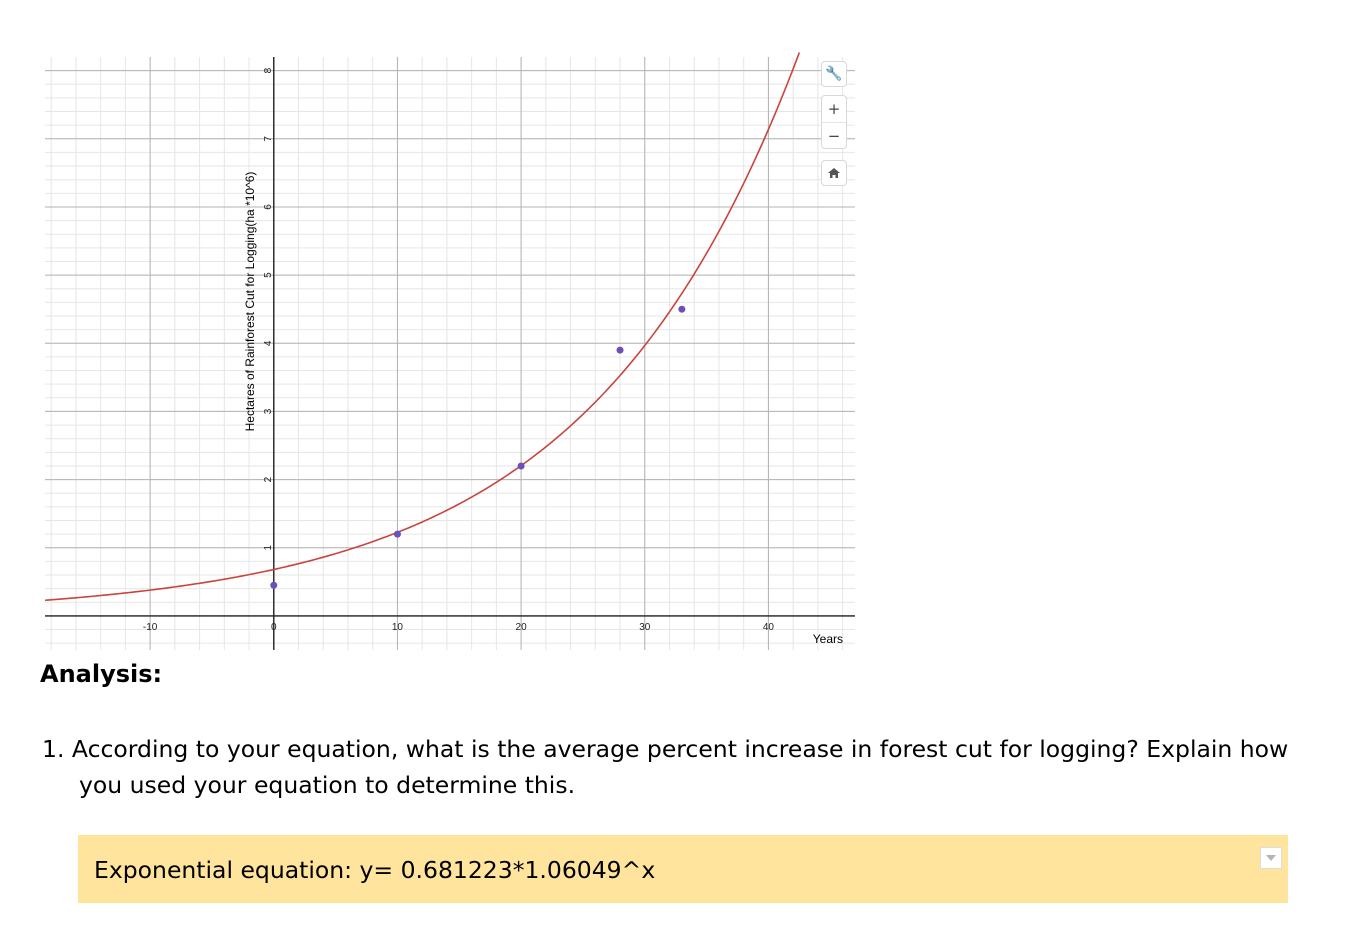 The image size is (1366, 938). What do you see at coordinates (834, 135) in the screenshot?
I see `zoom-out-button: −` at bounding box center [834, 135].